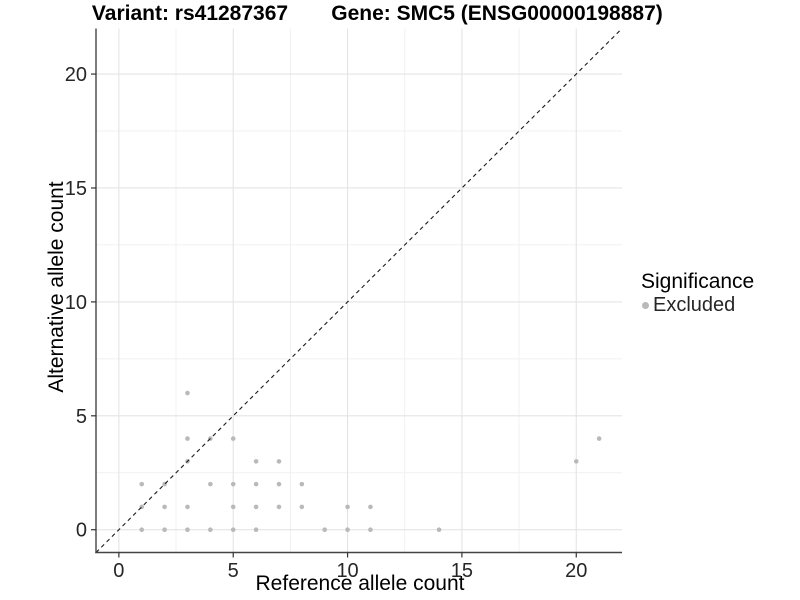  What do you see at coordinates (694, 304) in the screenshot?
I see `legend-entry-label: Excluded` at bounding box center [694, 304].